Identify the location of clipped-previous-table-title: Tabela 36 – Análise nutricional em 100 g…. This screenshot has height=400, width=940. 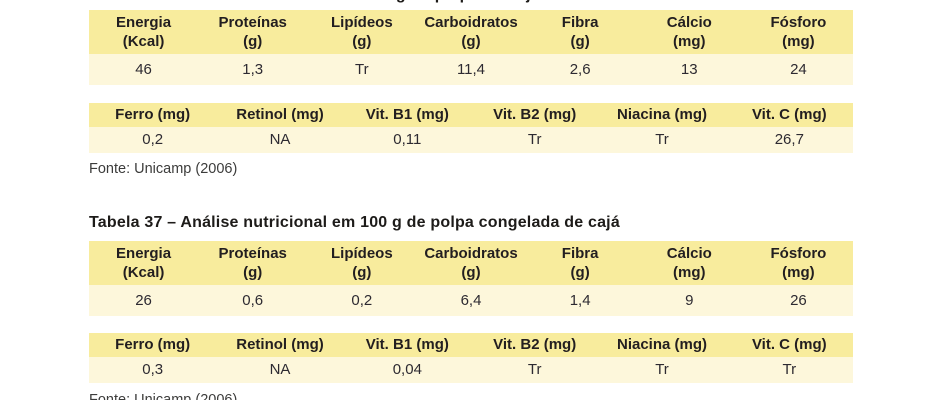
(471, 3).